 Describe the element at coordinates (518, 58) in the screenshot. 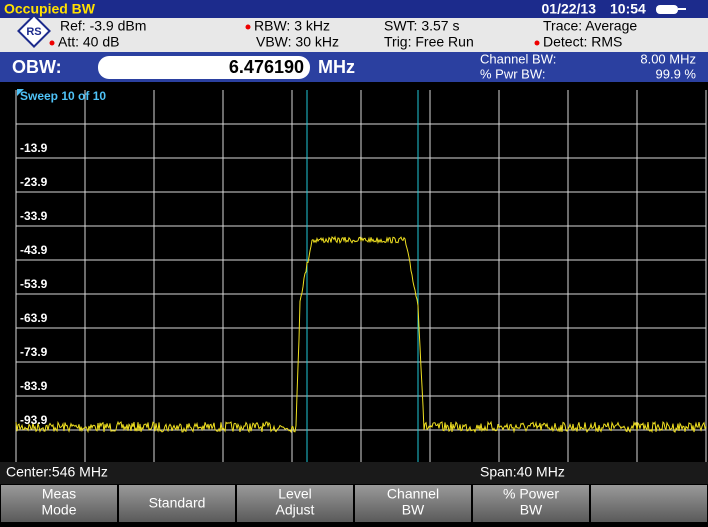

I see `channel-bw-label: Channel BW:` at that location.